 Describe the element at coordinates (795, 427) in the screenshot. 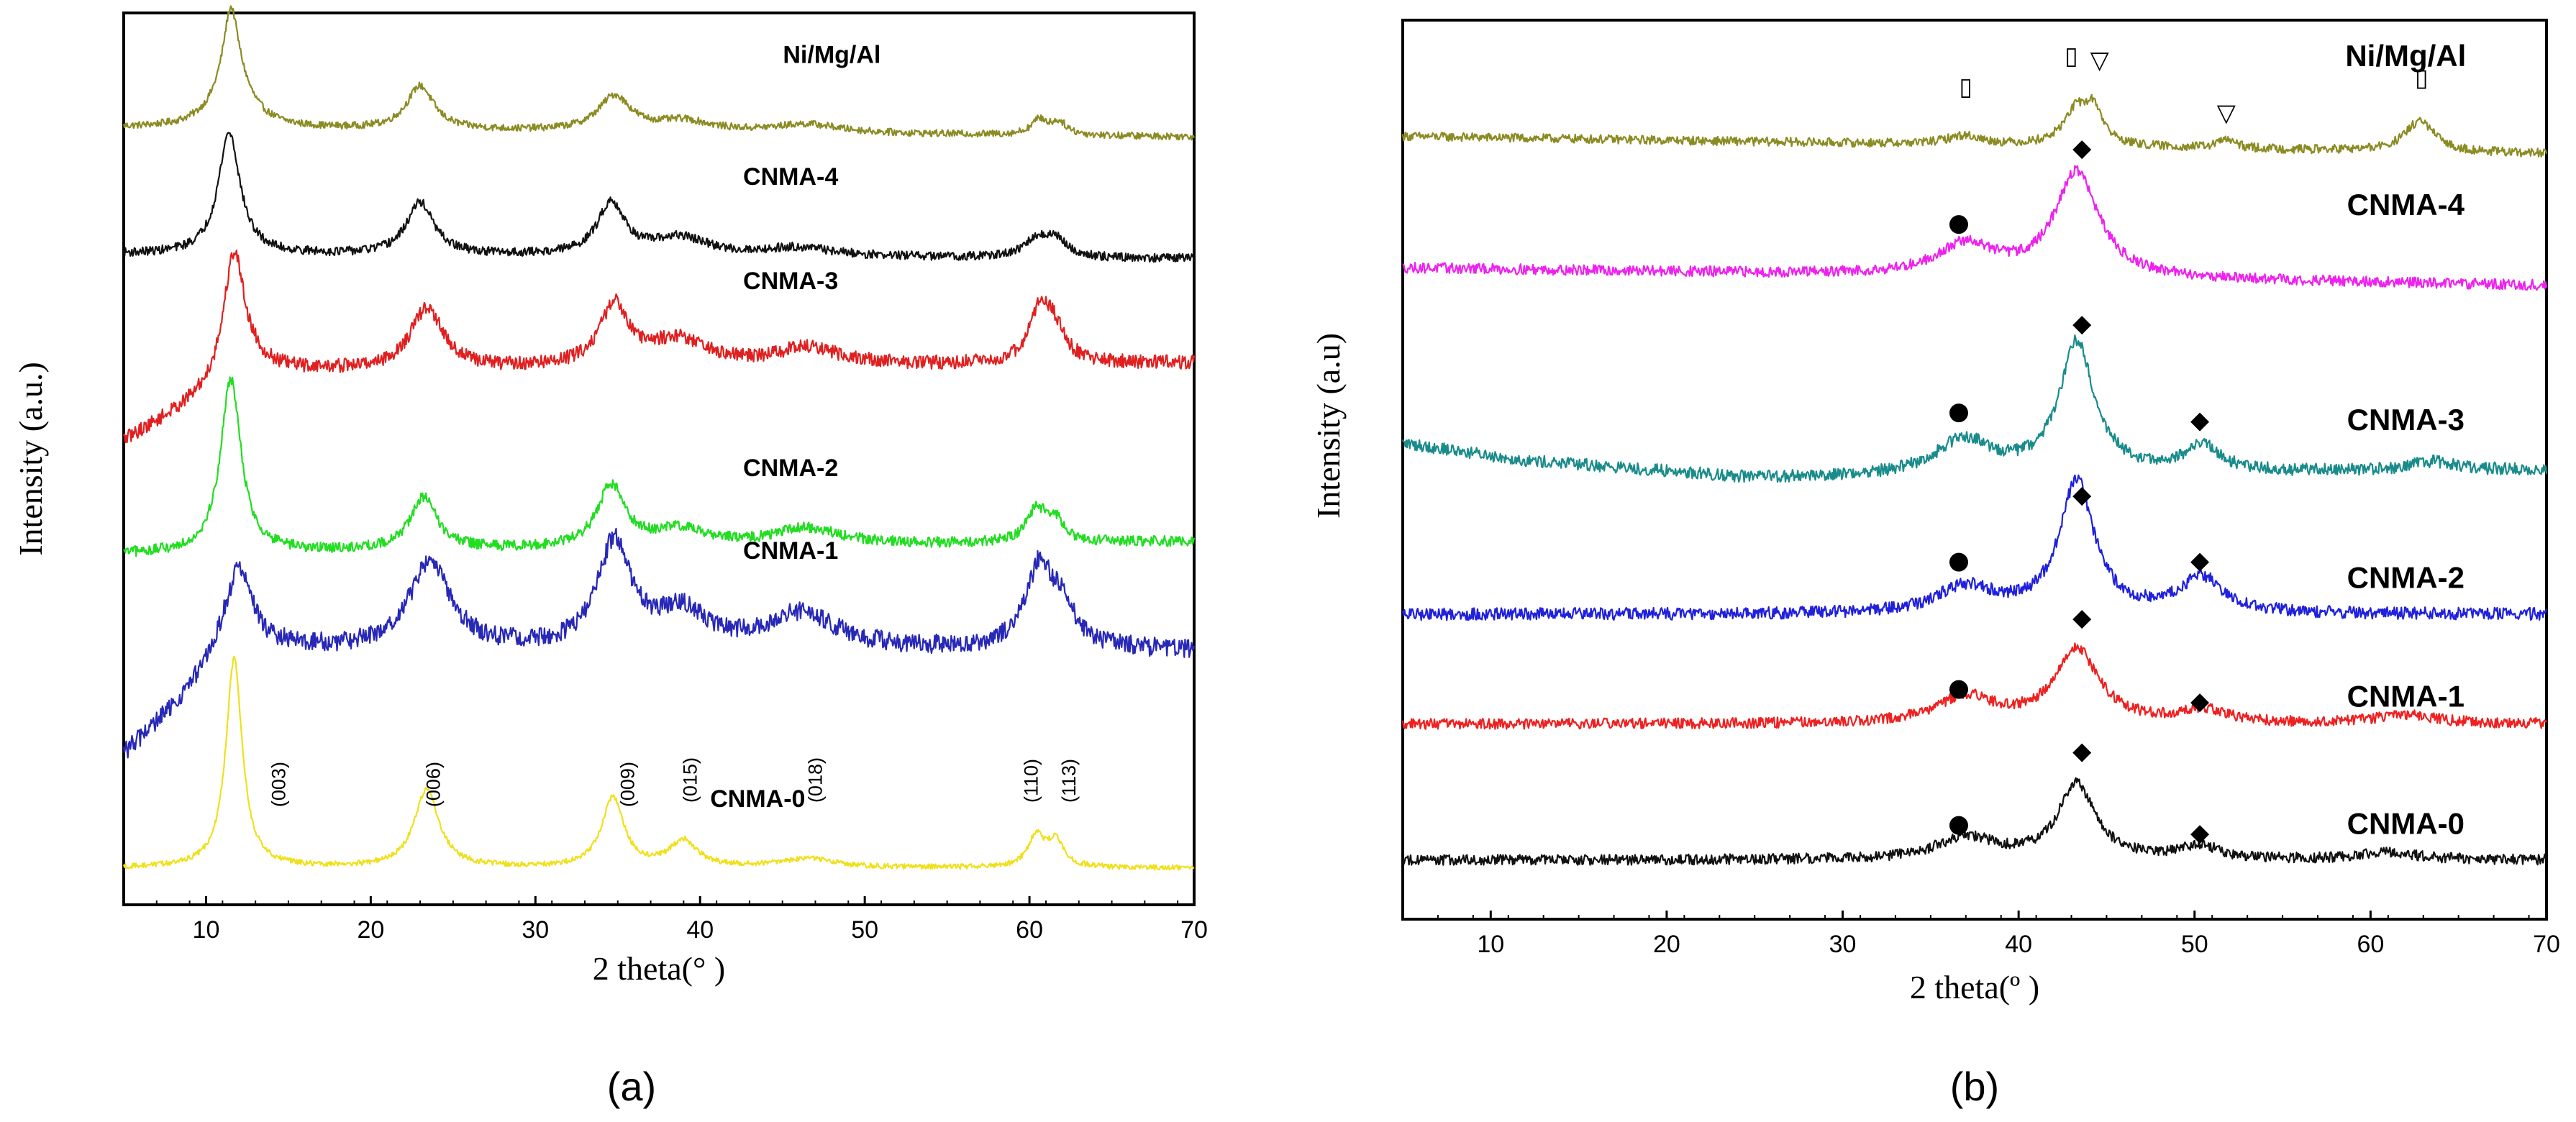

I see `panel-a-series-labels: Ni/Mg/Al CNMA-4 CNMA-3 CNMA-2 CNMA-1 CNMA-0` at that location.